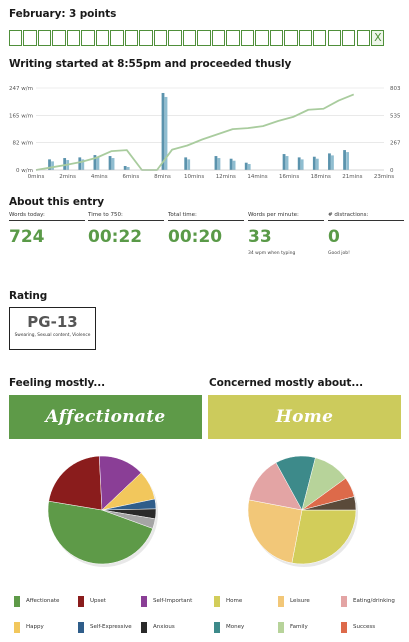  What do you see at coordinates (126, 216) in the screenshot?
I see `stat-label: Time to 750:` at bounding box center [126, 216].